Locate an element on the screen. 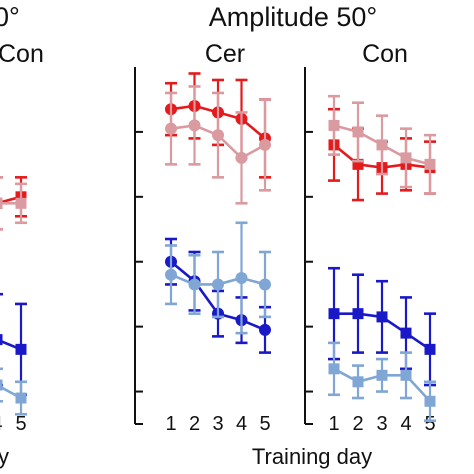  right-heading: Amplitude 50° is located at coordinates (293, 17).